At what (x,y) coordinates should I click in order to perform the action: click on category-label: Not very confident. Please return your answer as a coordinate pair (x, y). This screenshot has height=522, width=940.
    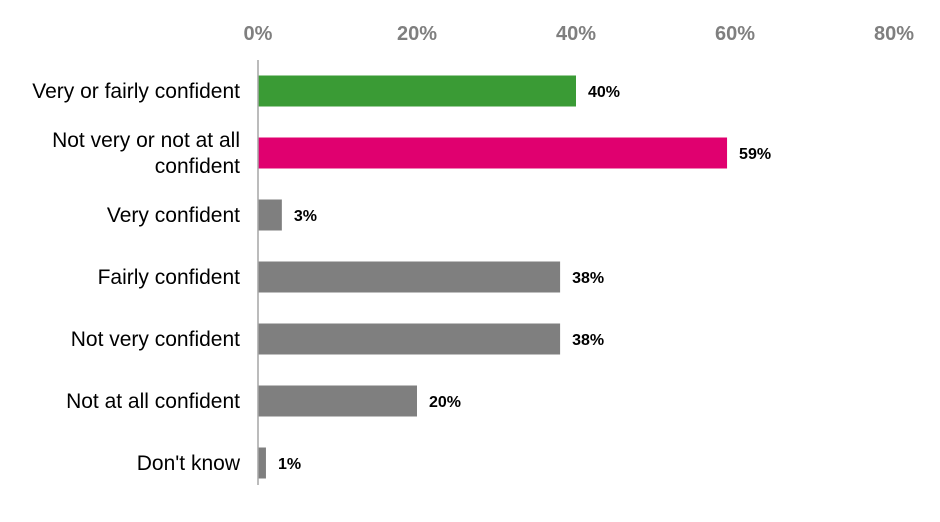
    Looking at the image, I should click on (155, 339).